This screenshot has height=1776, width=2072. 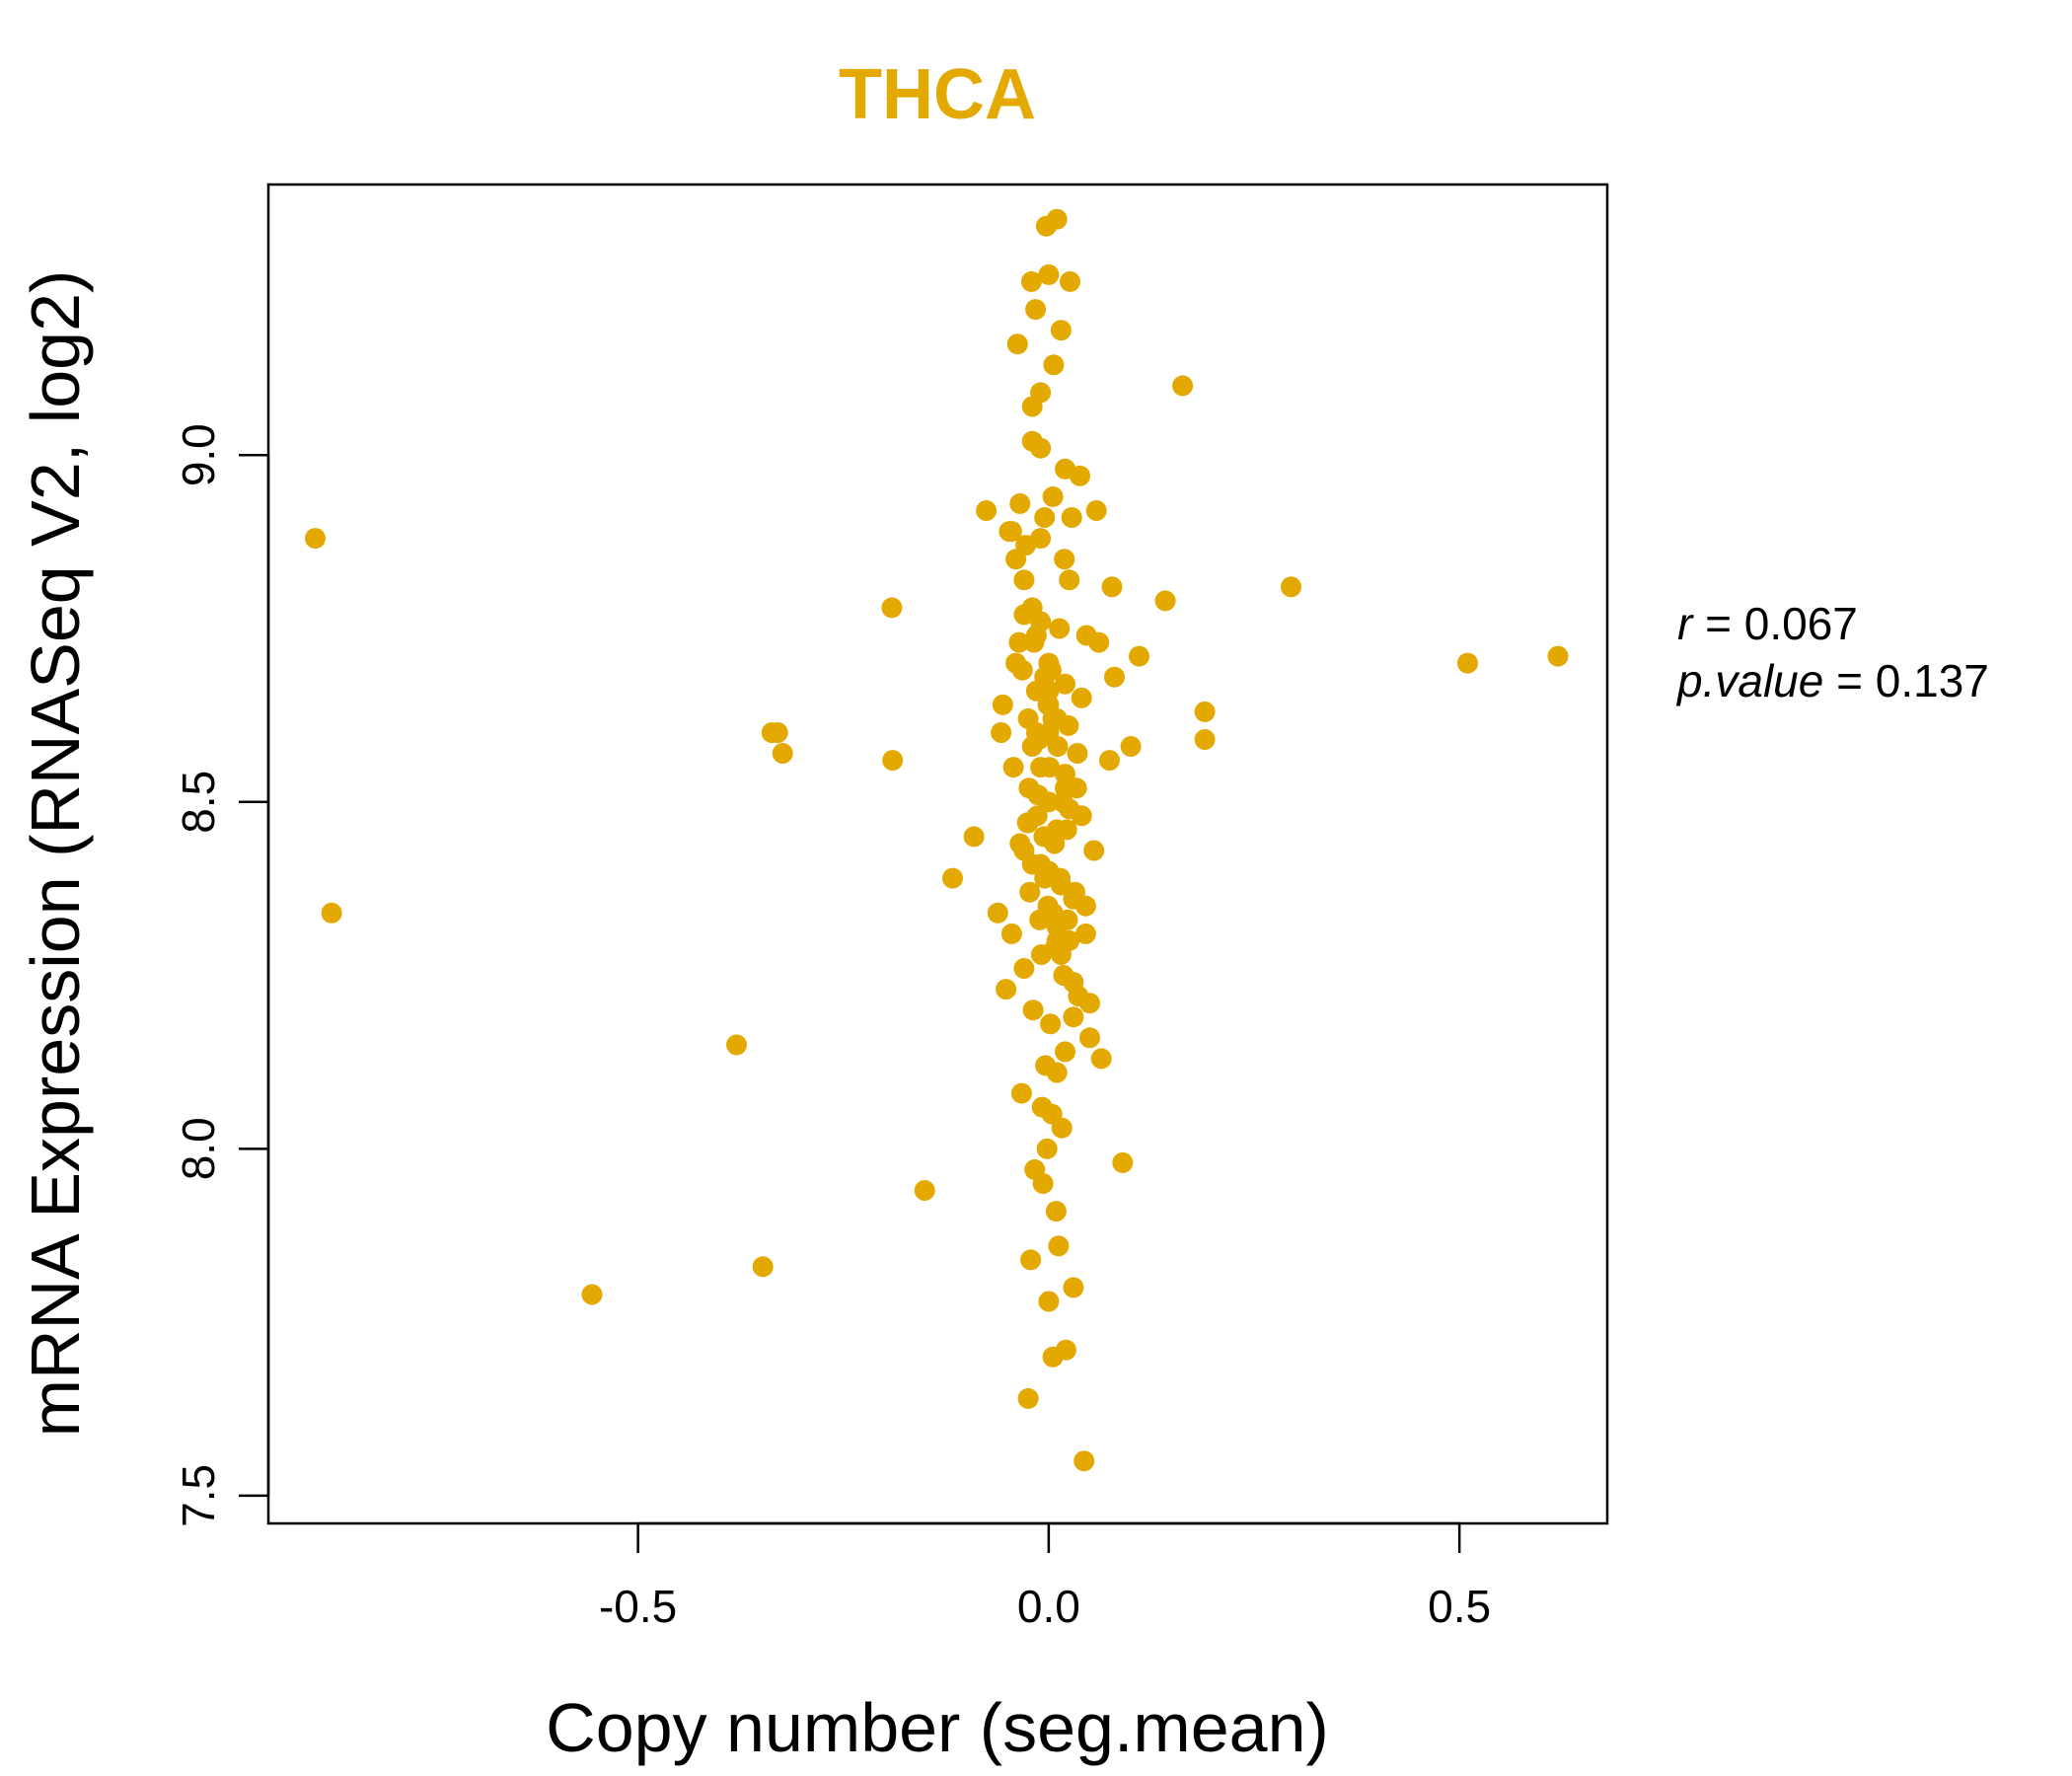 I want to click on x-tick-label: 0.5, so click(x=1460, y=1607).